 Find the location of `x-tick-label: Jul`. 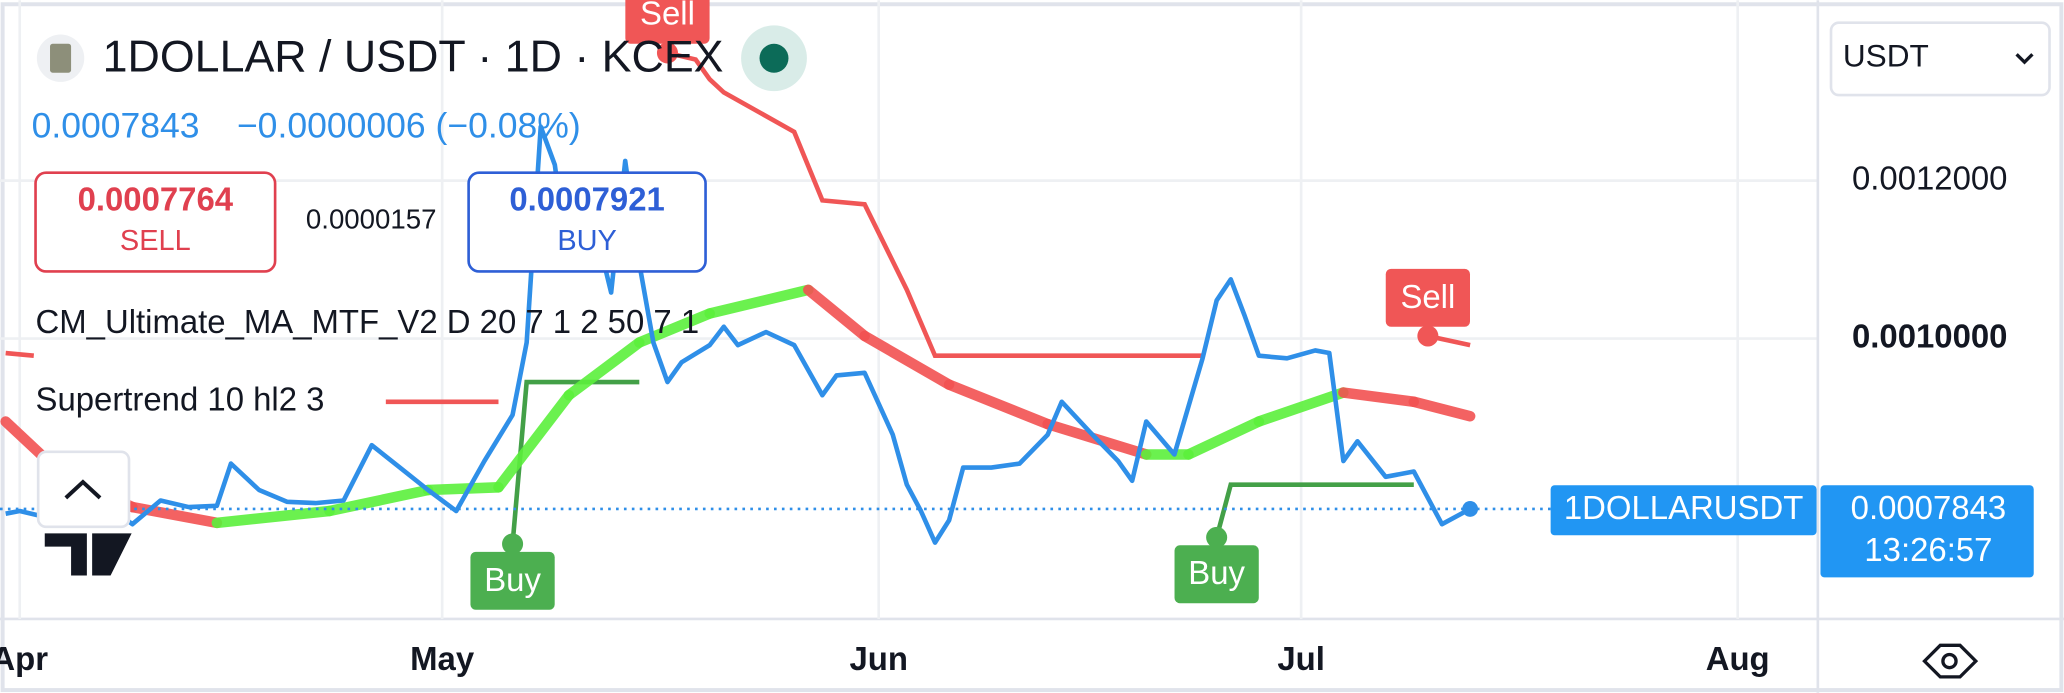

x-tick-label: Jul is located at coordinates (1301, 658).